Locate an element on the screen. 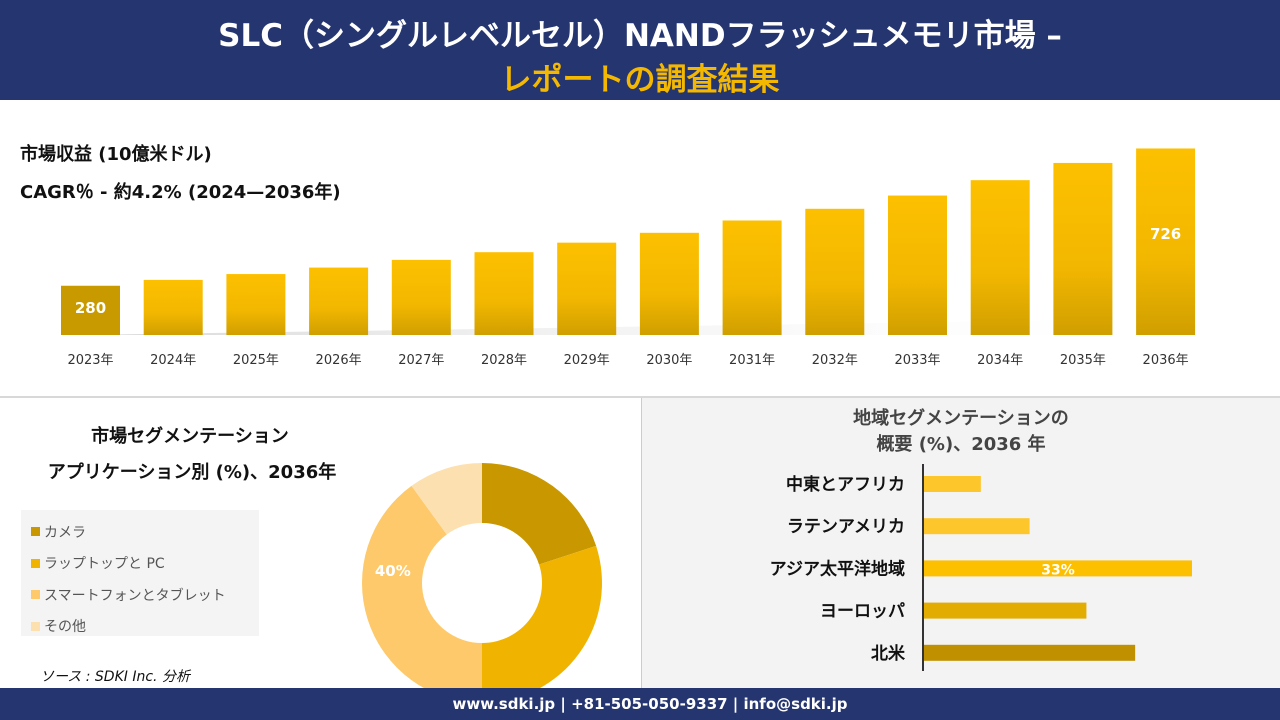 Image resolution: width=1280 pixels, height=720 pixels. segment-title-2: アプリケーション別 (%)、2036年 is located at coordinates (192, 472).